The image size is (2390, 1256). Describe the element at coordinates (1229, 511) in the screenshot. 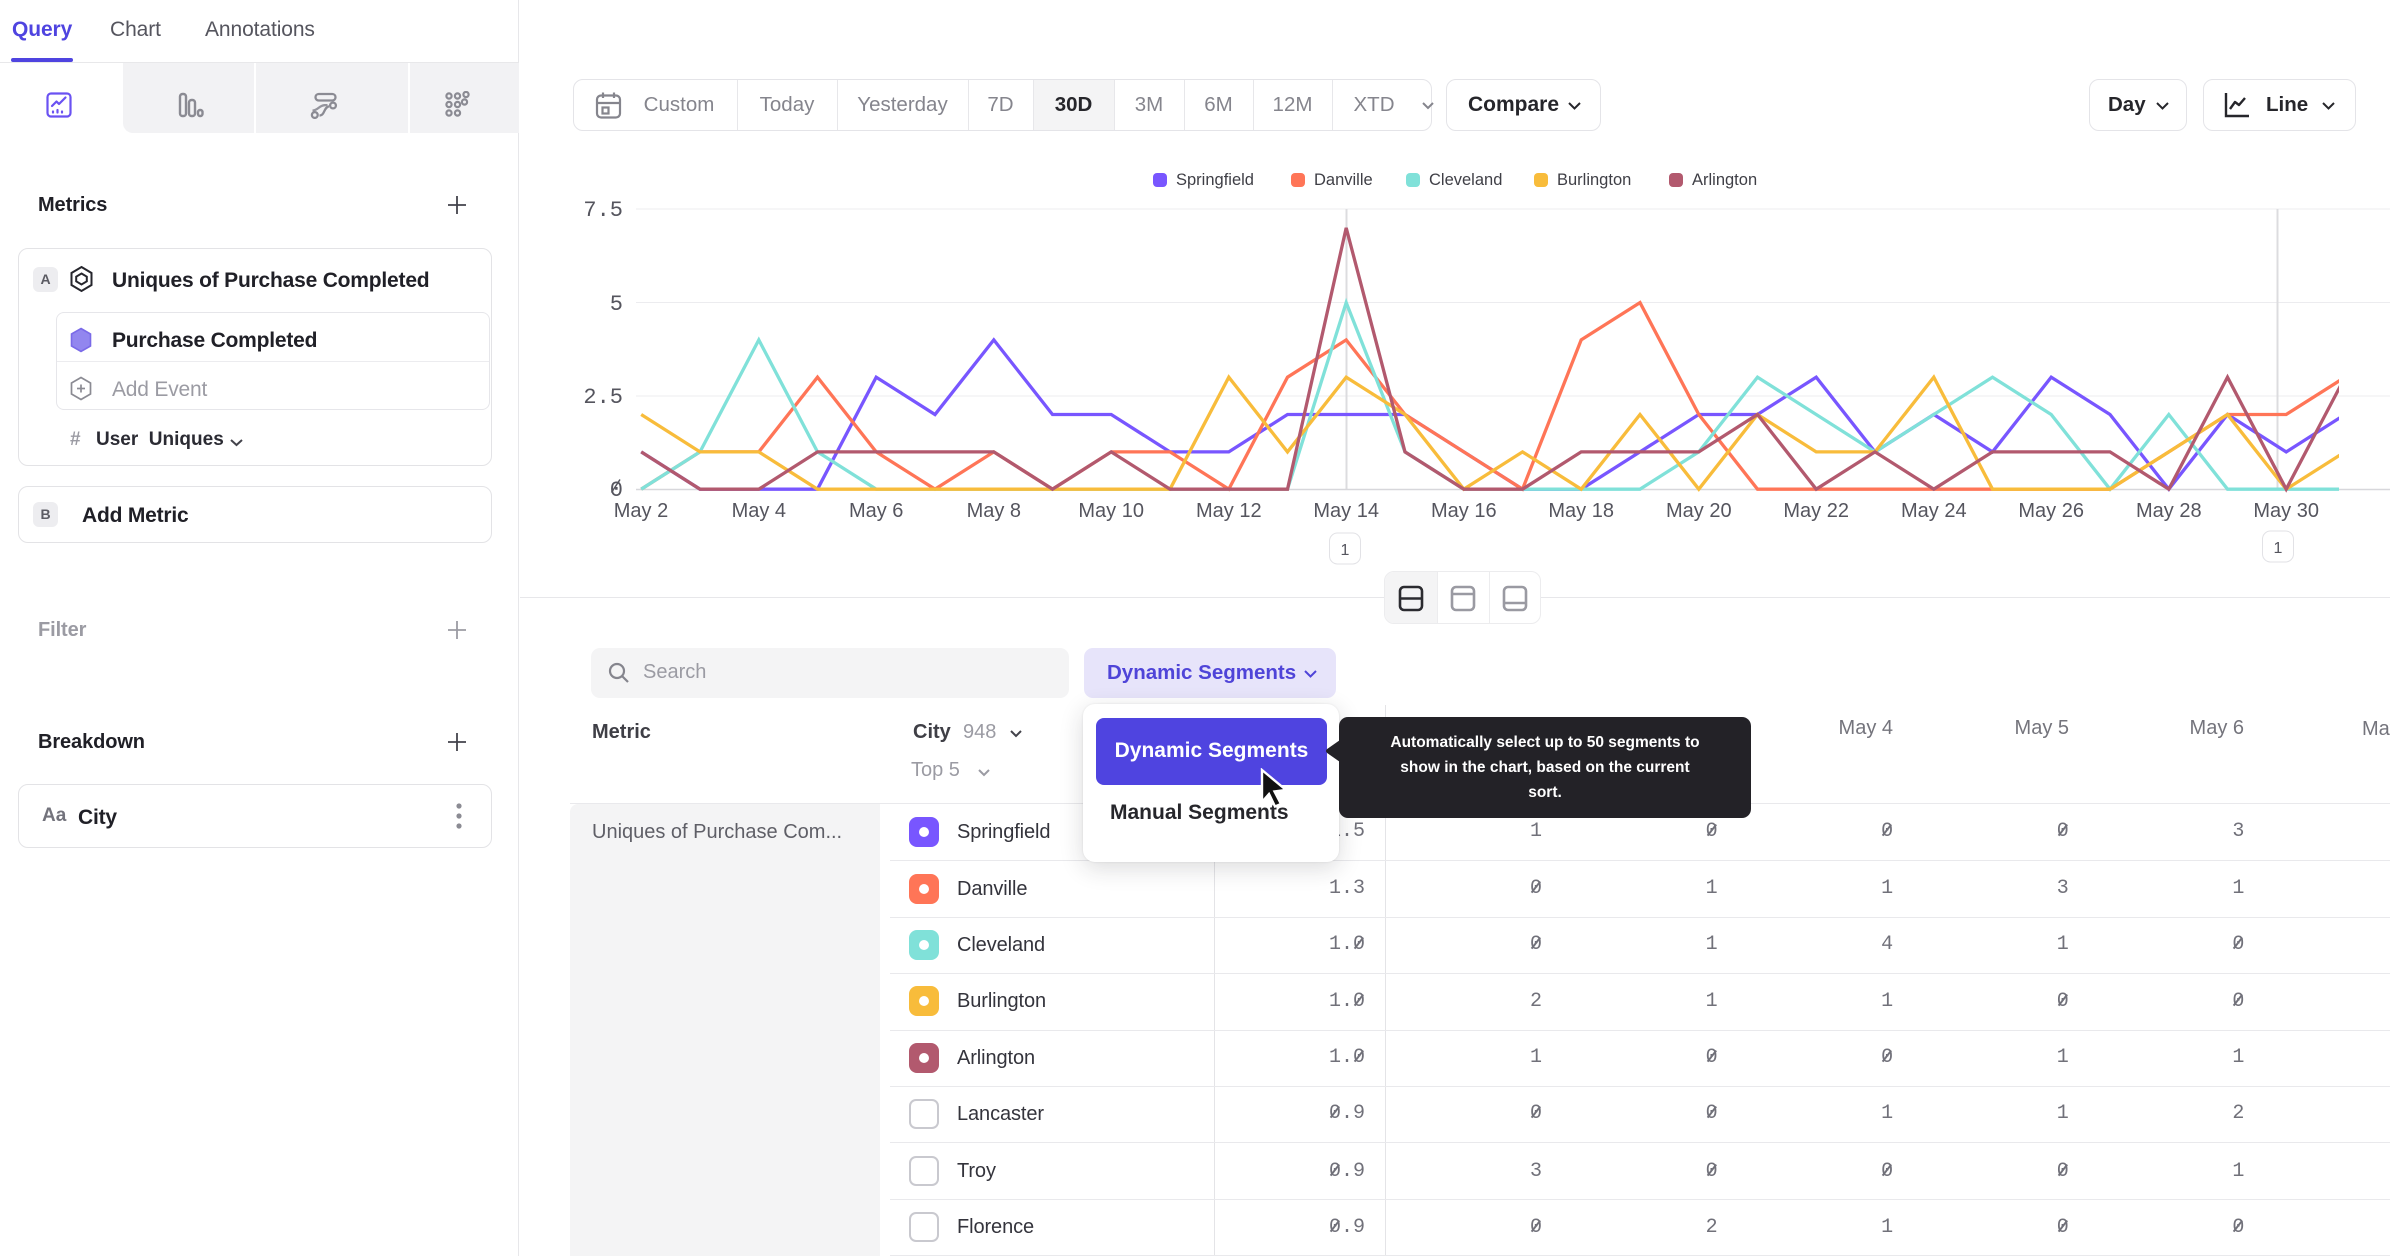

I see `svg-text: May 12` at that location.